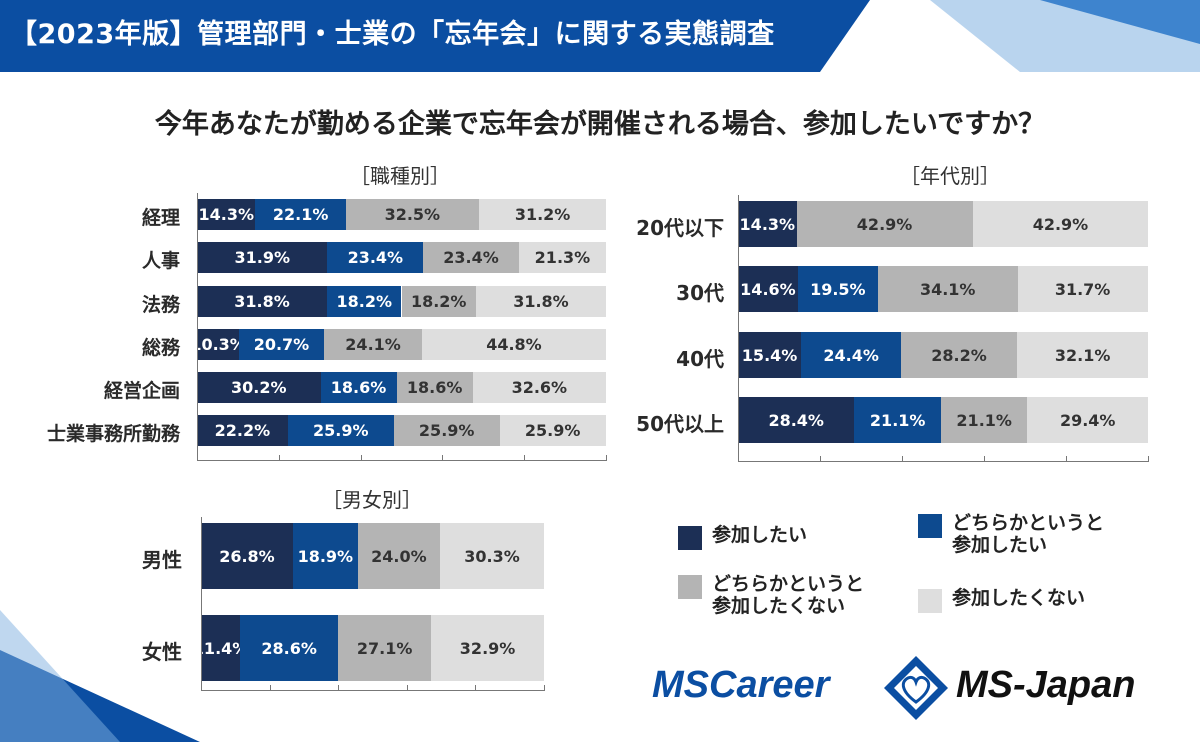 This screenshot has width=1200, height=742. I want to click on data-label: 27.1%, so click(384, 648).